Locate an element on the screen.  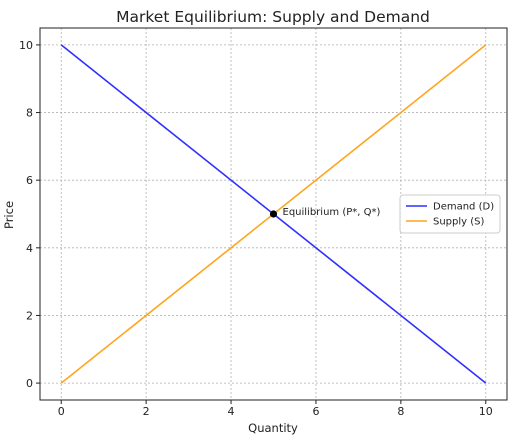
equilibrium-point is located at coordinates (273, 214).